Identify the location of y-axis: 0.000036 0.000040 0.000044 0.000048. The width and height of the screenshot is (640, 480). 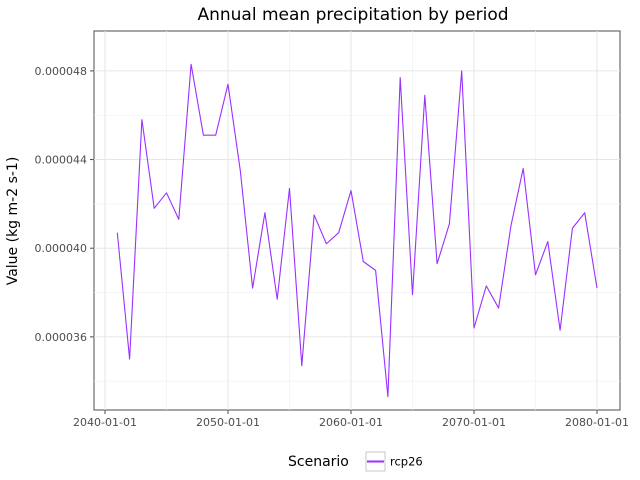
(64, 204).